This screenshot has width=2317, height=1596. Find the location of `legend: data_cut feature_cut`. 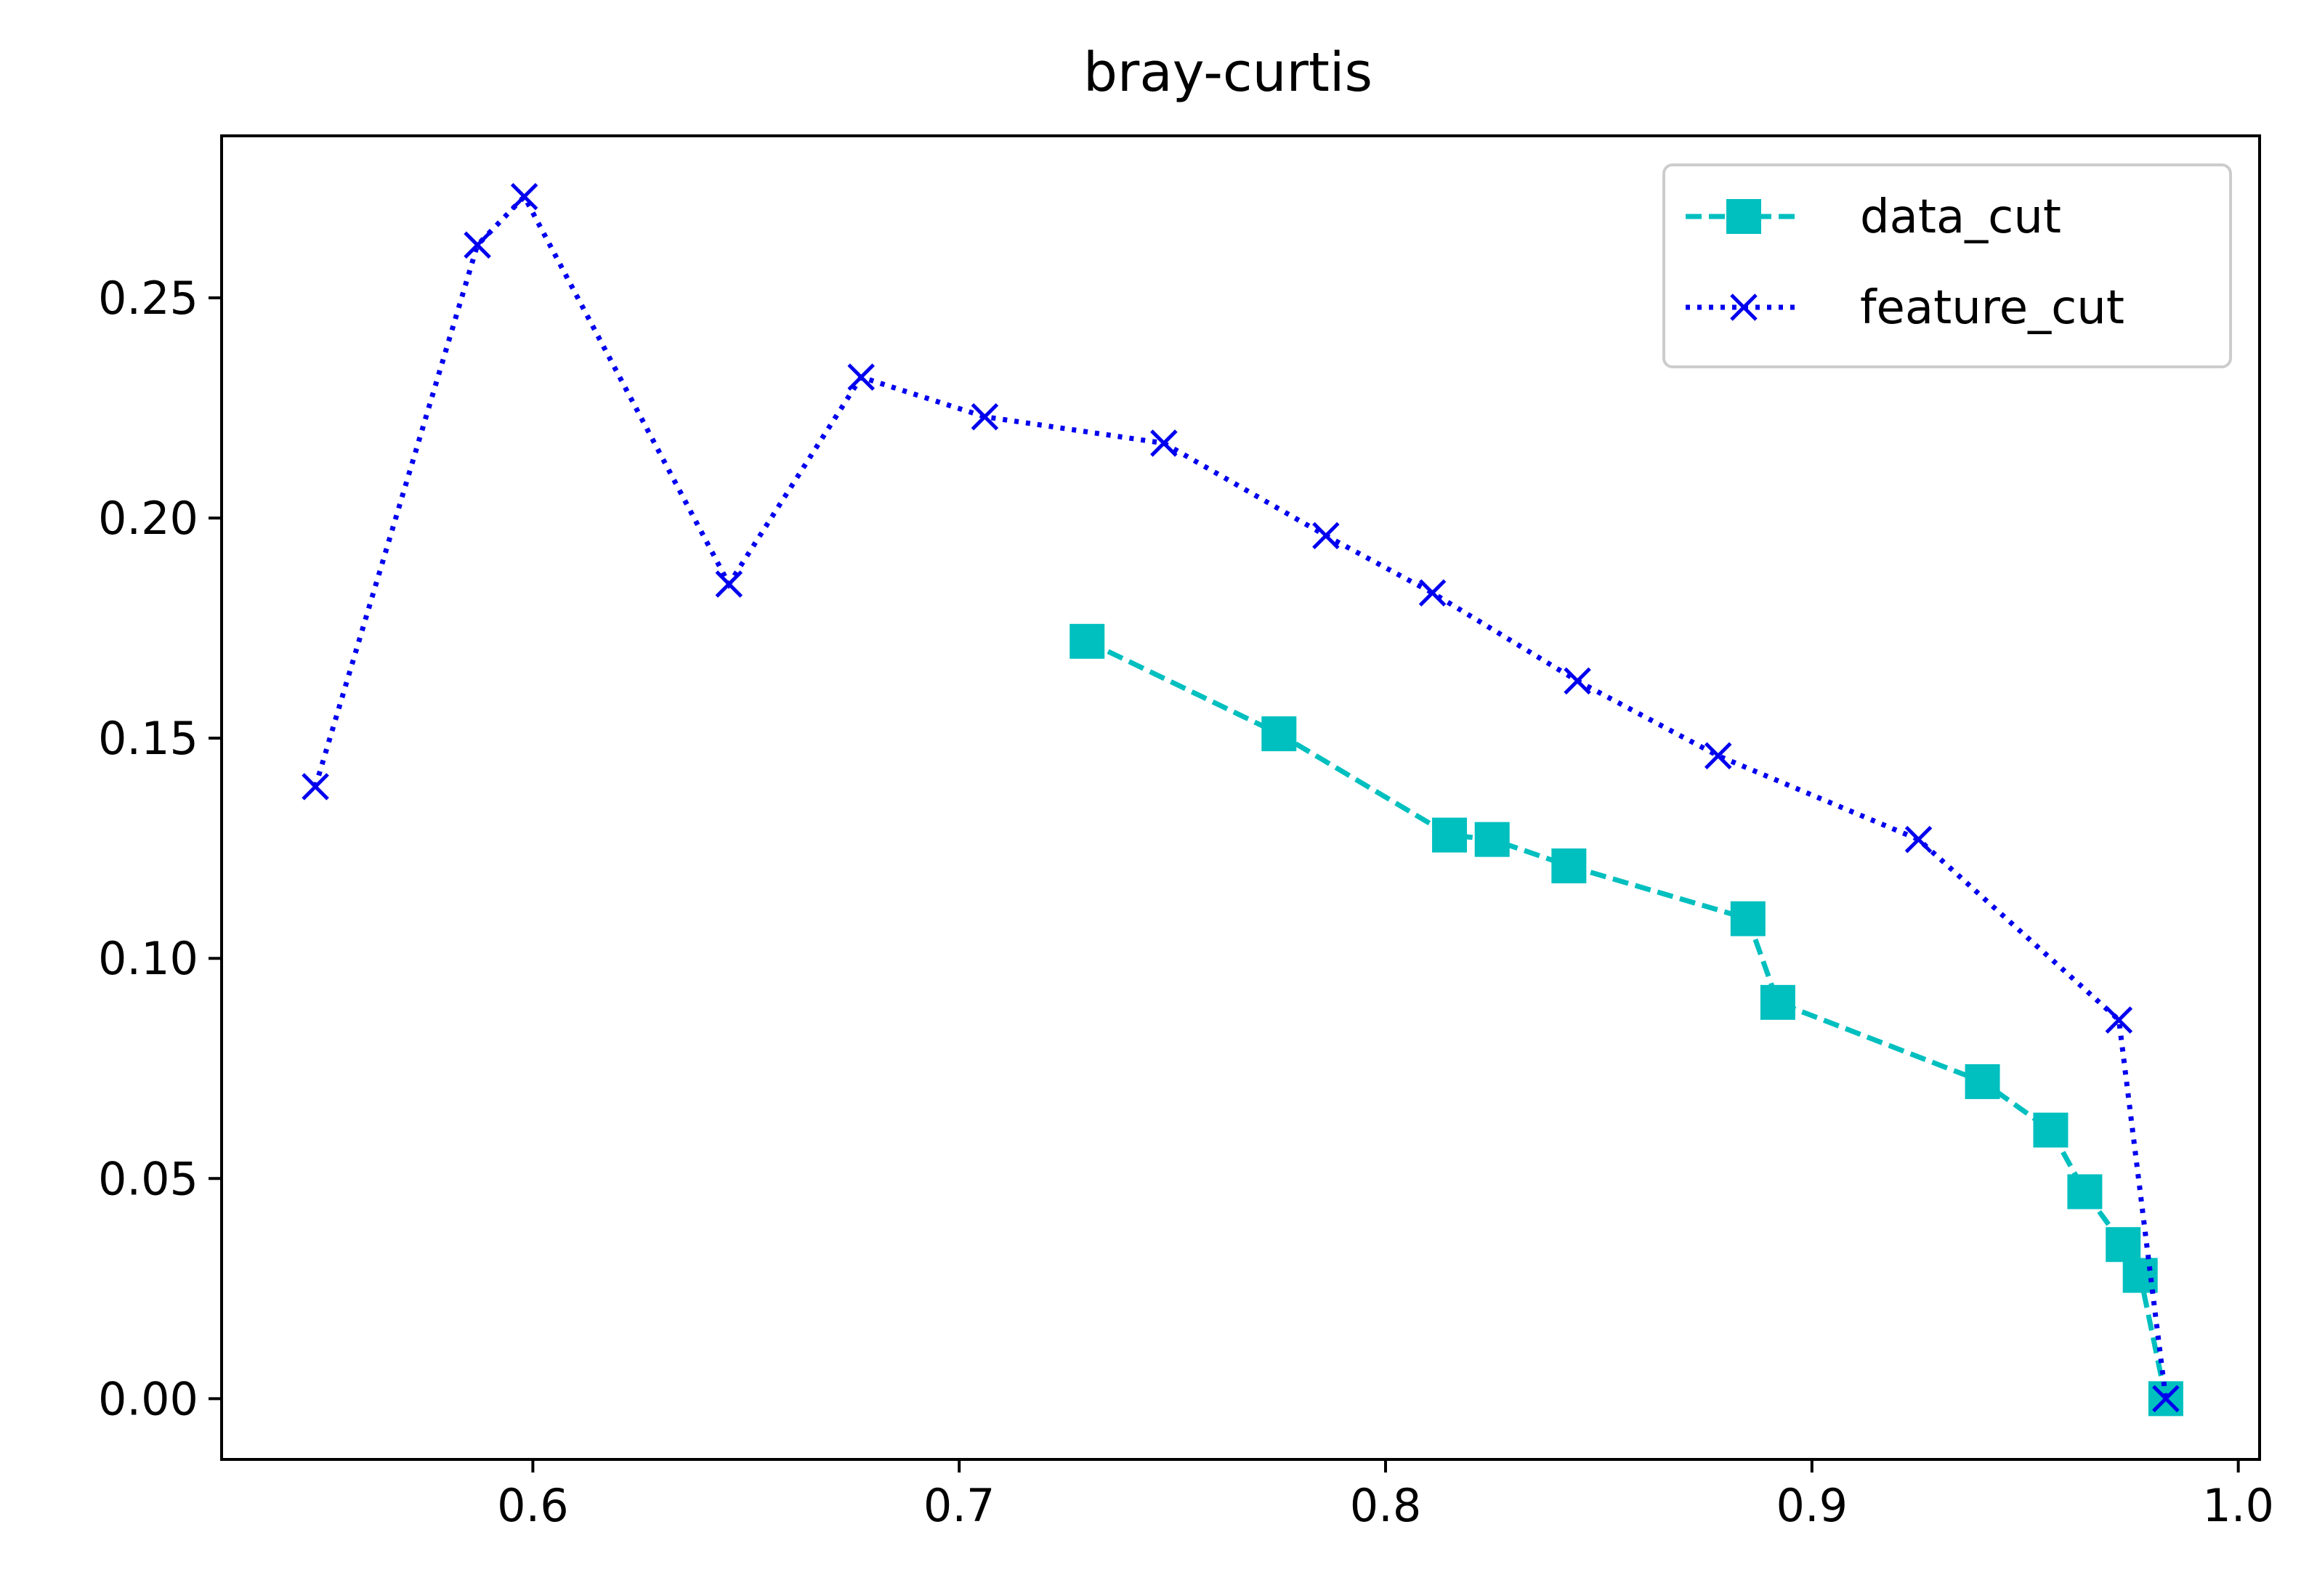

legend: data_cut feature_cut is located at coordinates (1947, 265).